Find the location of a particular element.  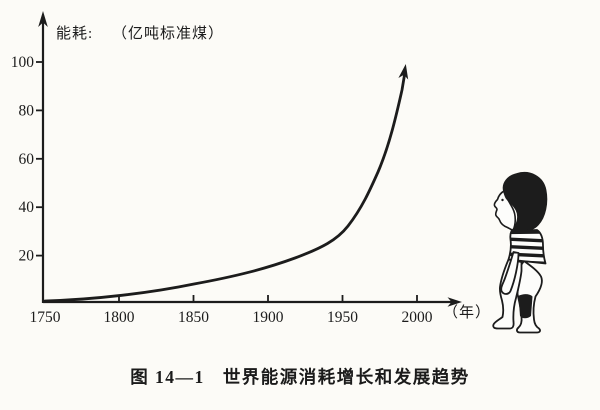

y-tick-label: 20 is located at coordinates (27, 256).